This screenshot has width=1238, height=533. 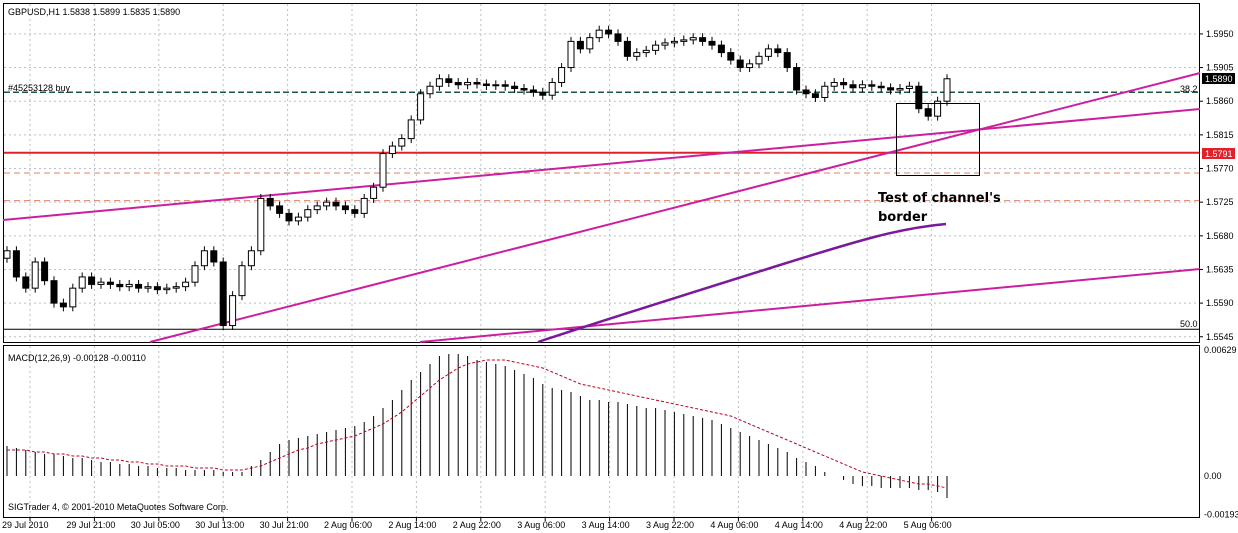 I want to click on lower-channel-line, so click(x=810, y=305).